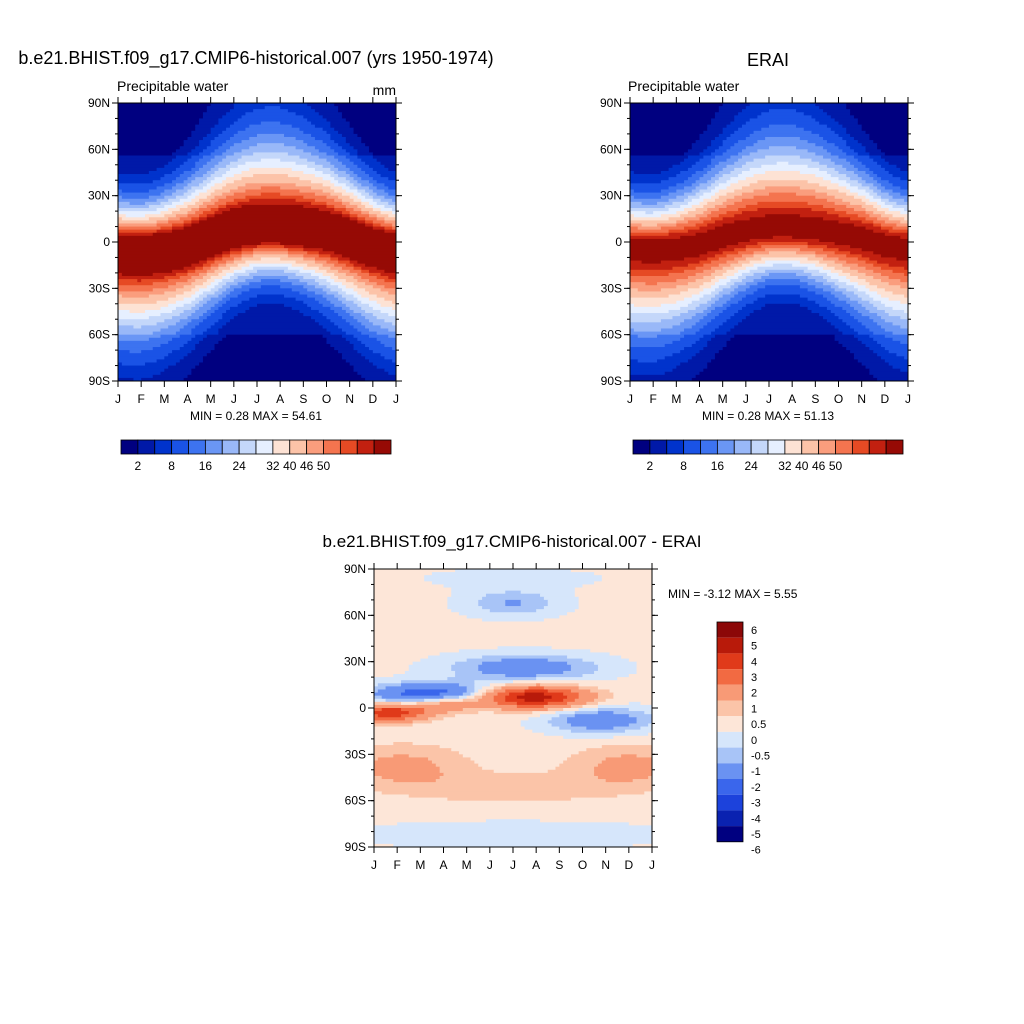  Describe the element at coordinates (536, 865) in the screenshot. I see `x-tick-label: A` at that location.